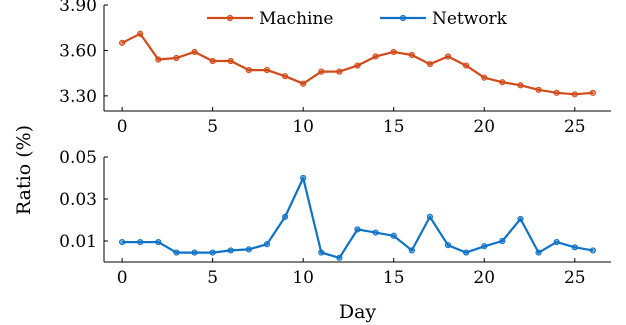 Image resolution: width=626 pixels, height=325 pixels. Describe the element at coordinates (78, 158) in the screenshot. I see `y-tick-label: 0.05` at that location.